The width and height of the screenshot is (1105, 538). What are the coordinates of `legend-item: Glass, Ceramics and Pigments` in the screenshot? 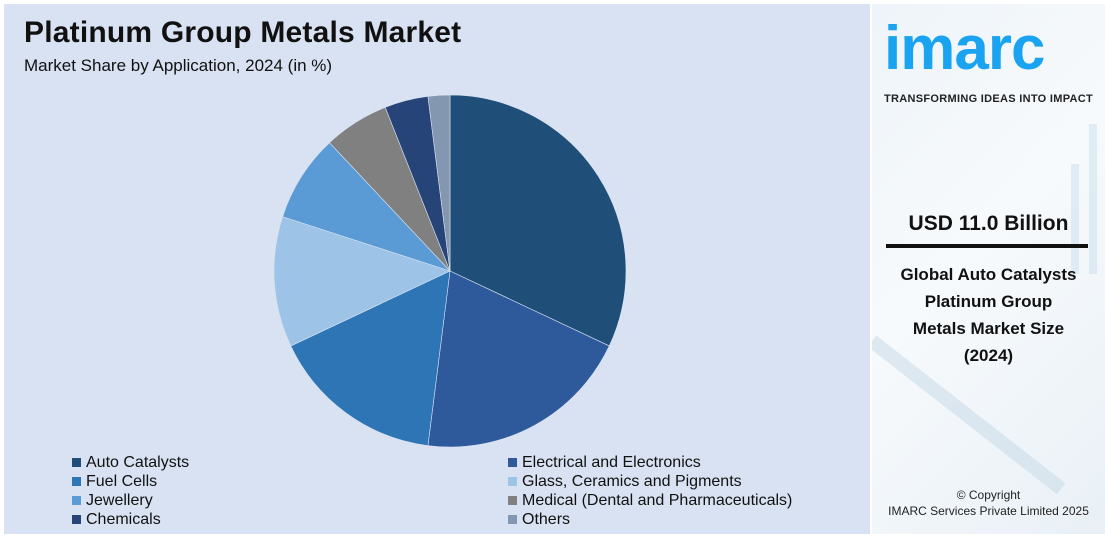 It's located at (625, 481).